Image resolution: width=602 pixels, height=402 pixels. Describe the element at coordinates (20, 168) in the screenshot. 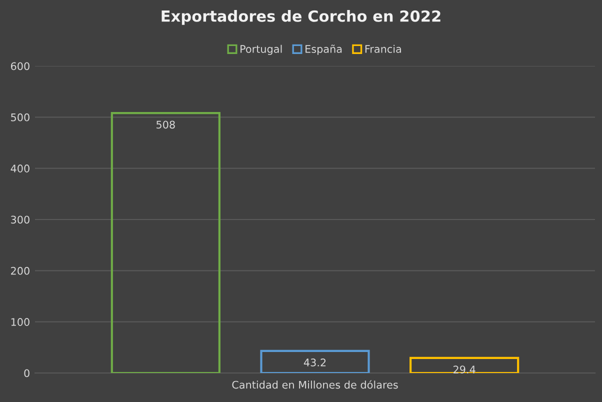

I see `y-tick-label: 400` at that location.